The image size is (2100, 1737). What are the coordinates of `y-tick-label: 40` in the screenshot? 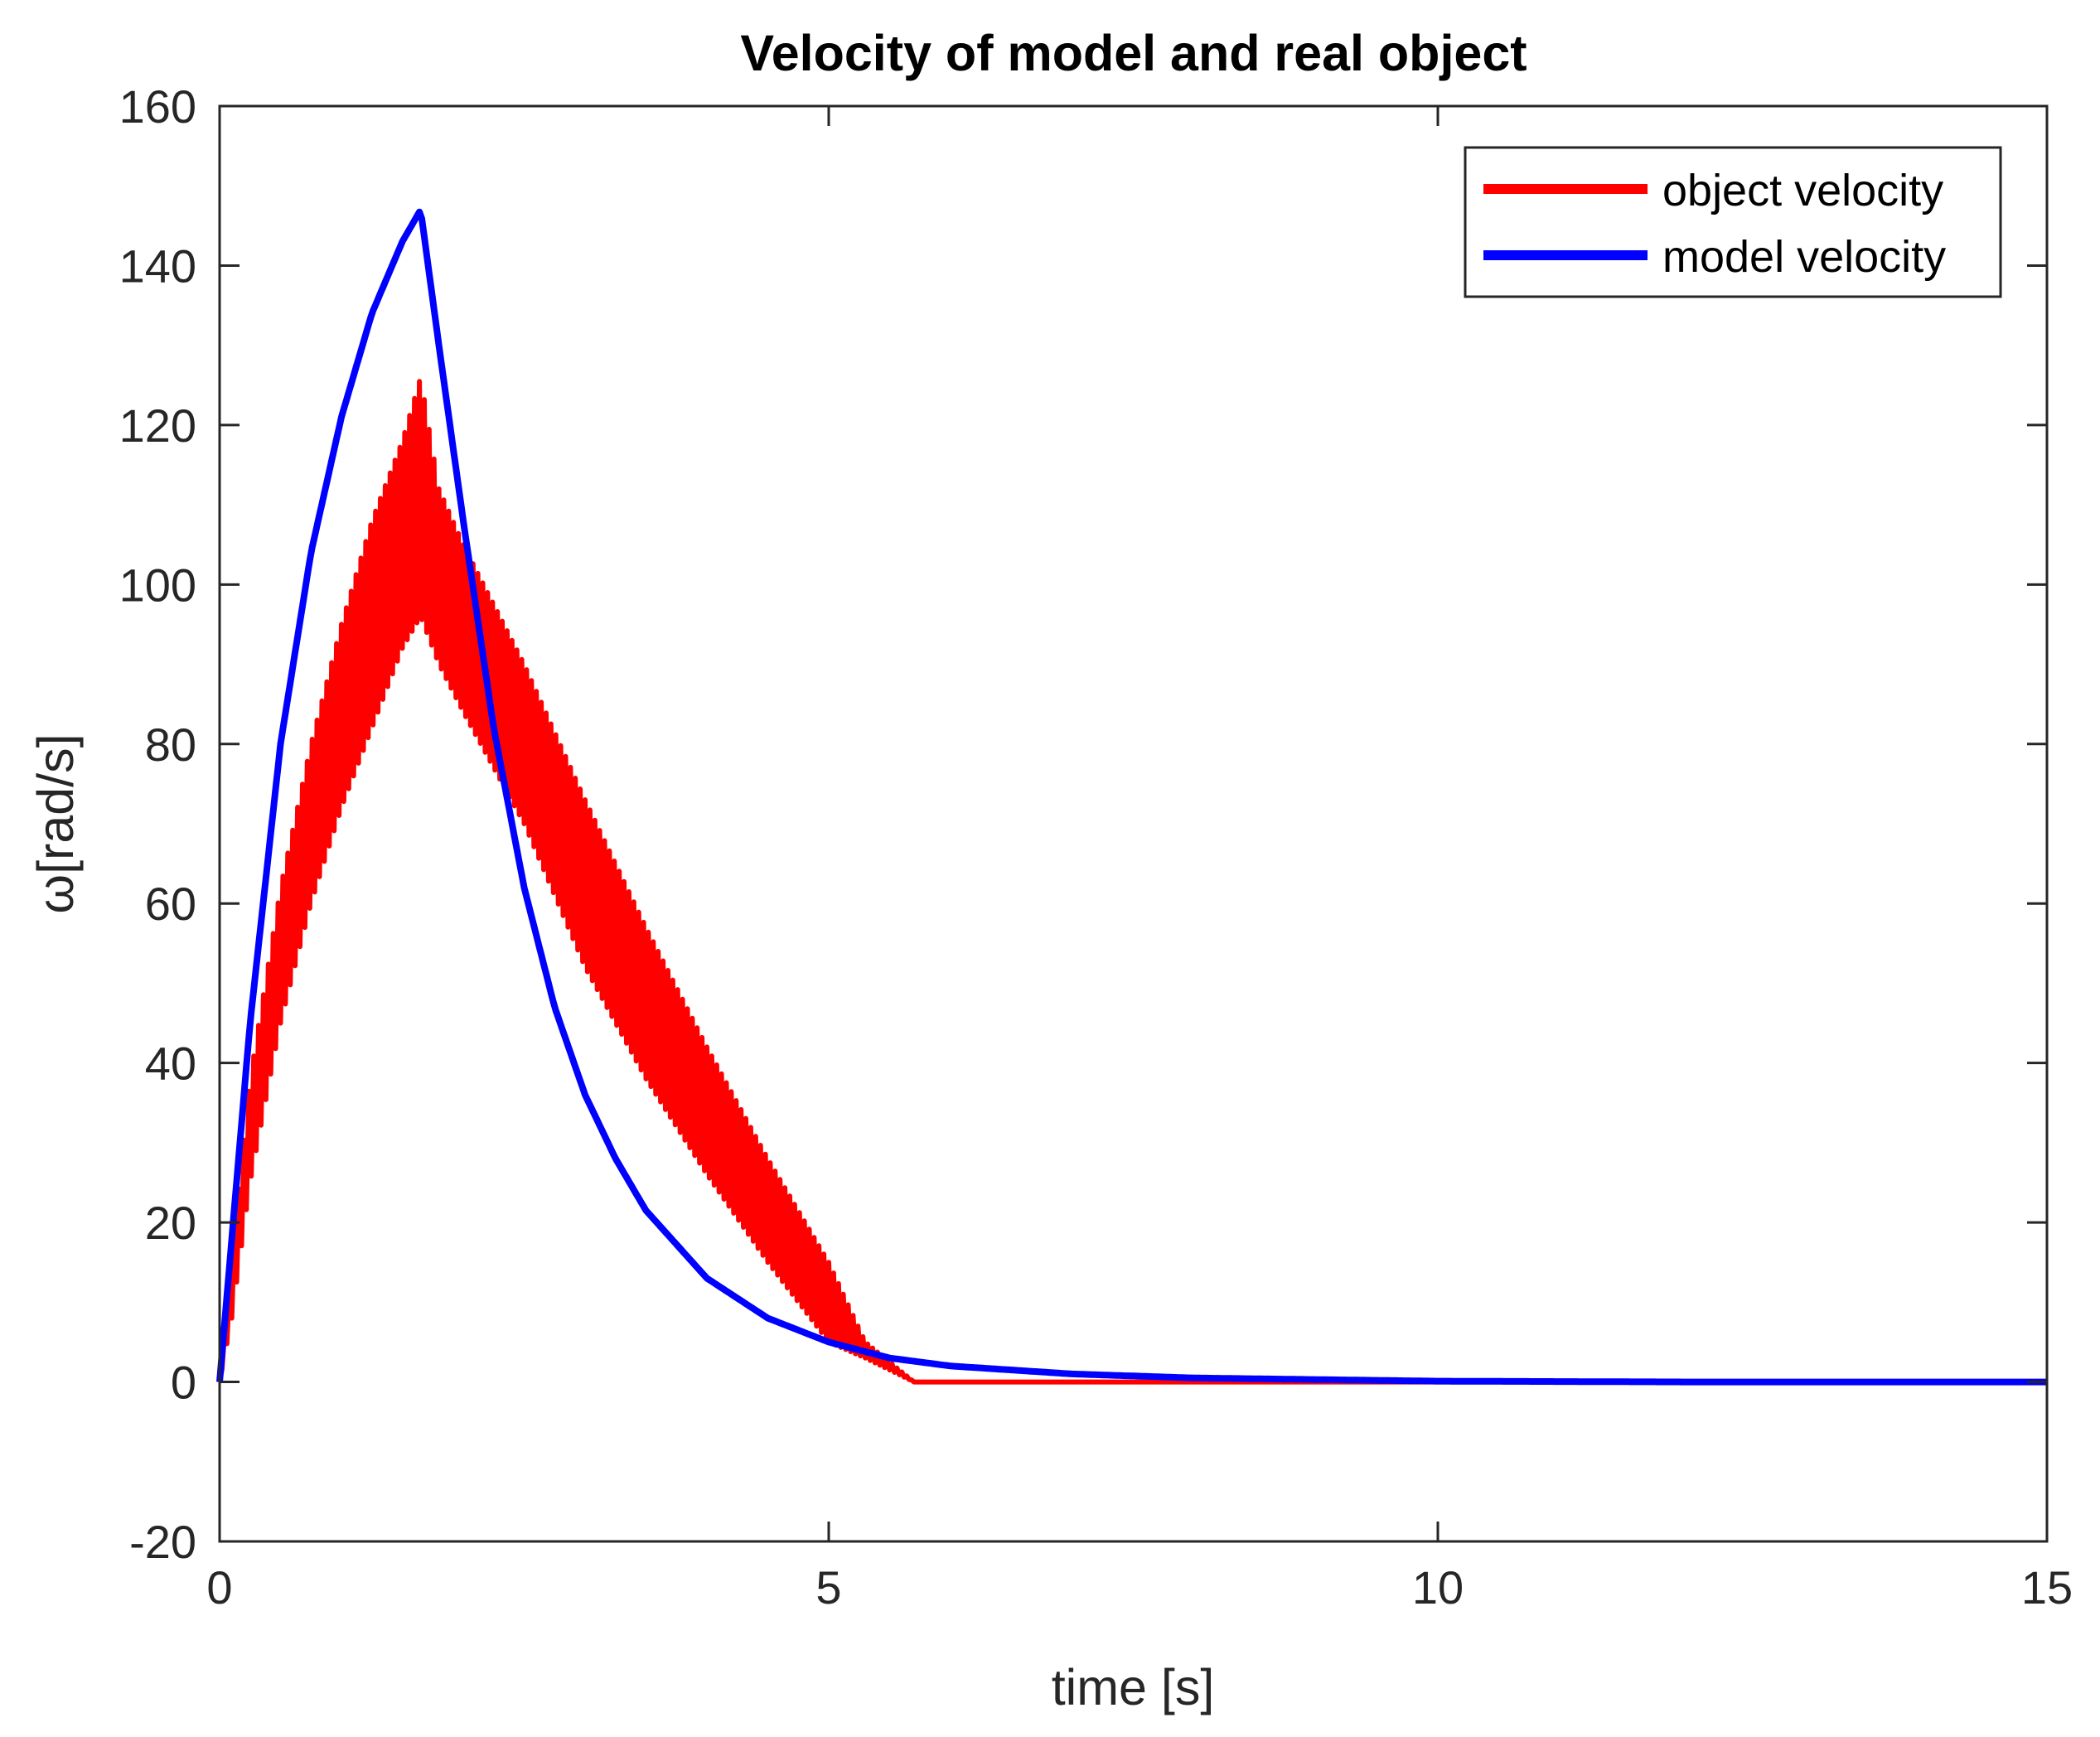 It's located at (170, 1064).